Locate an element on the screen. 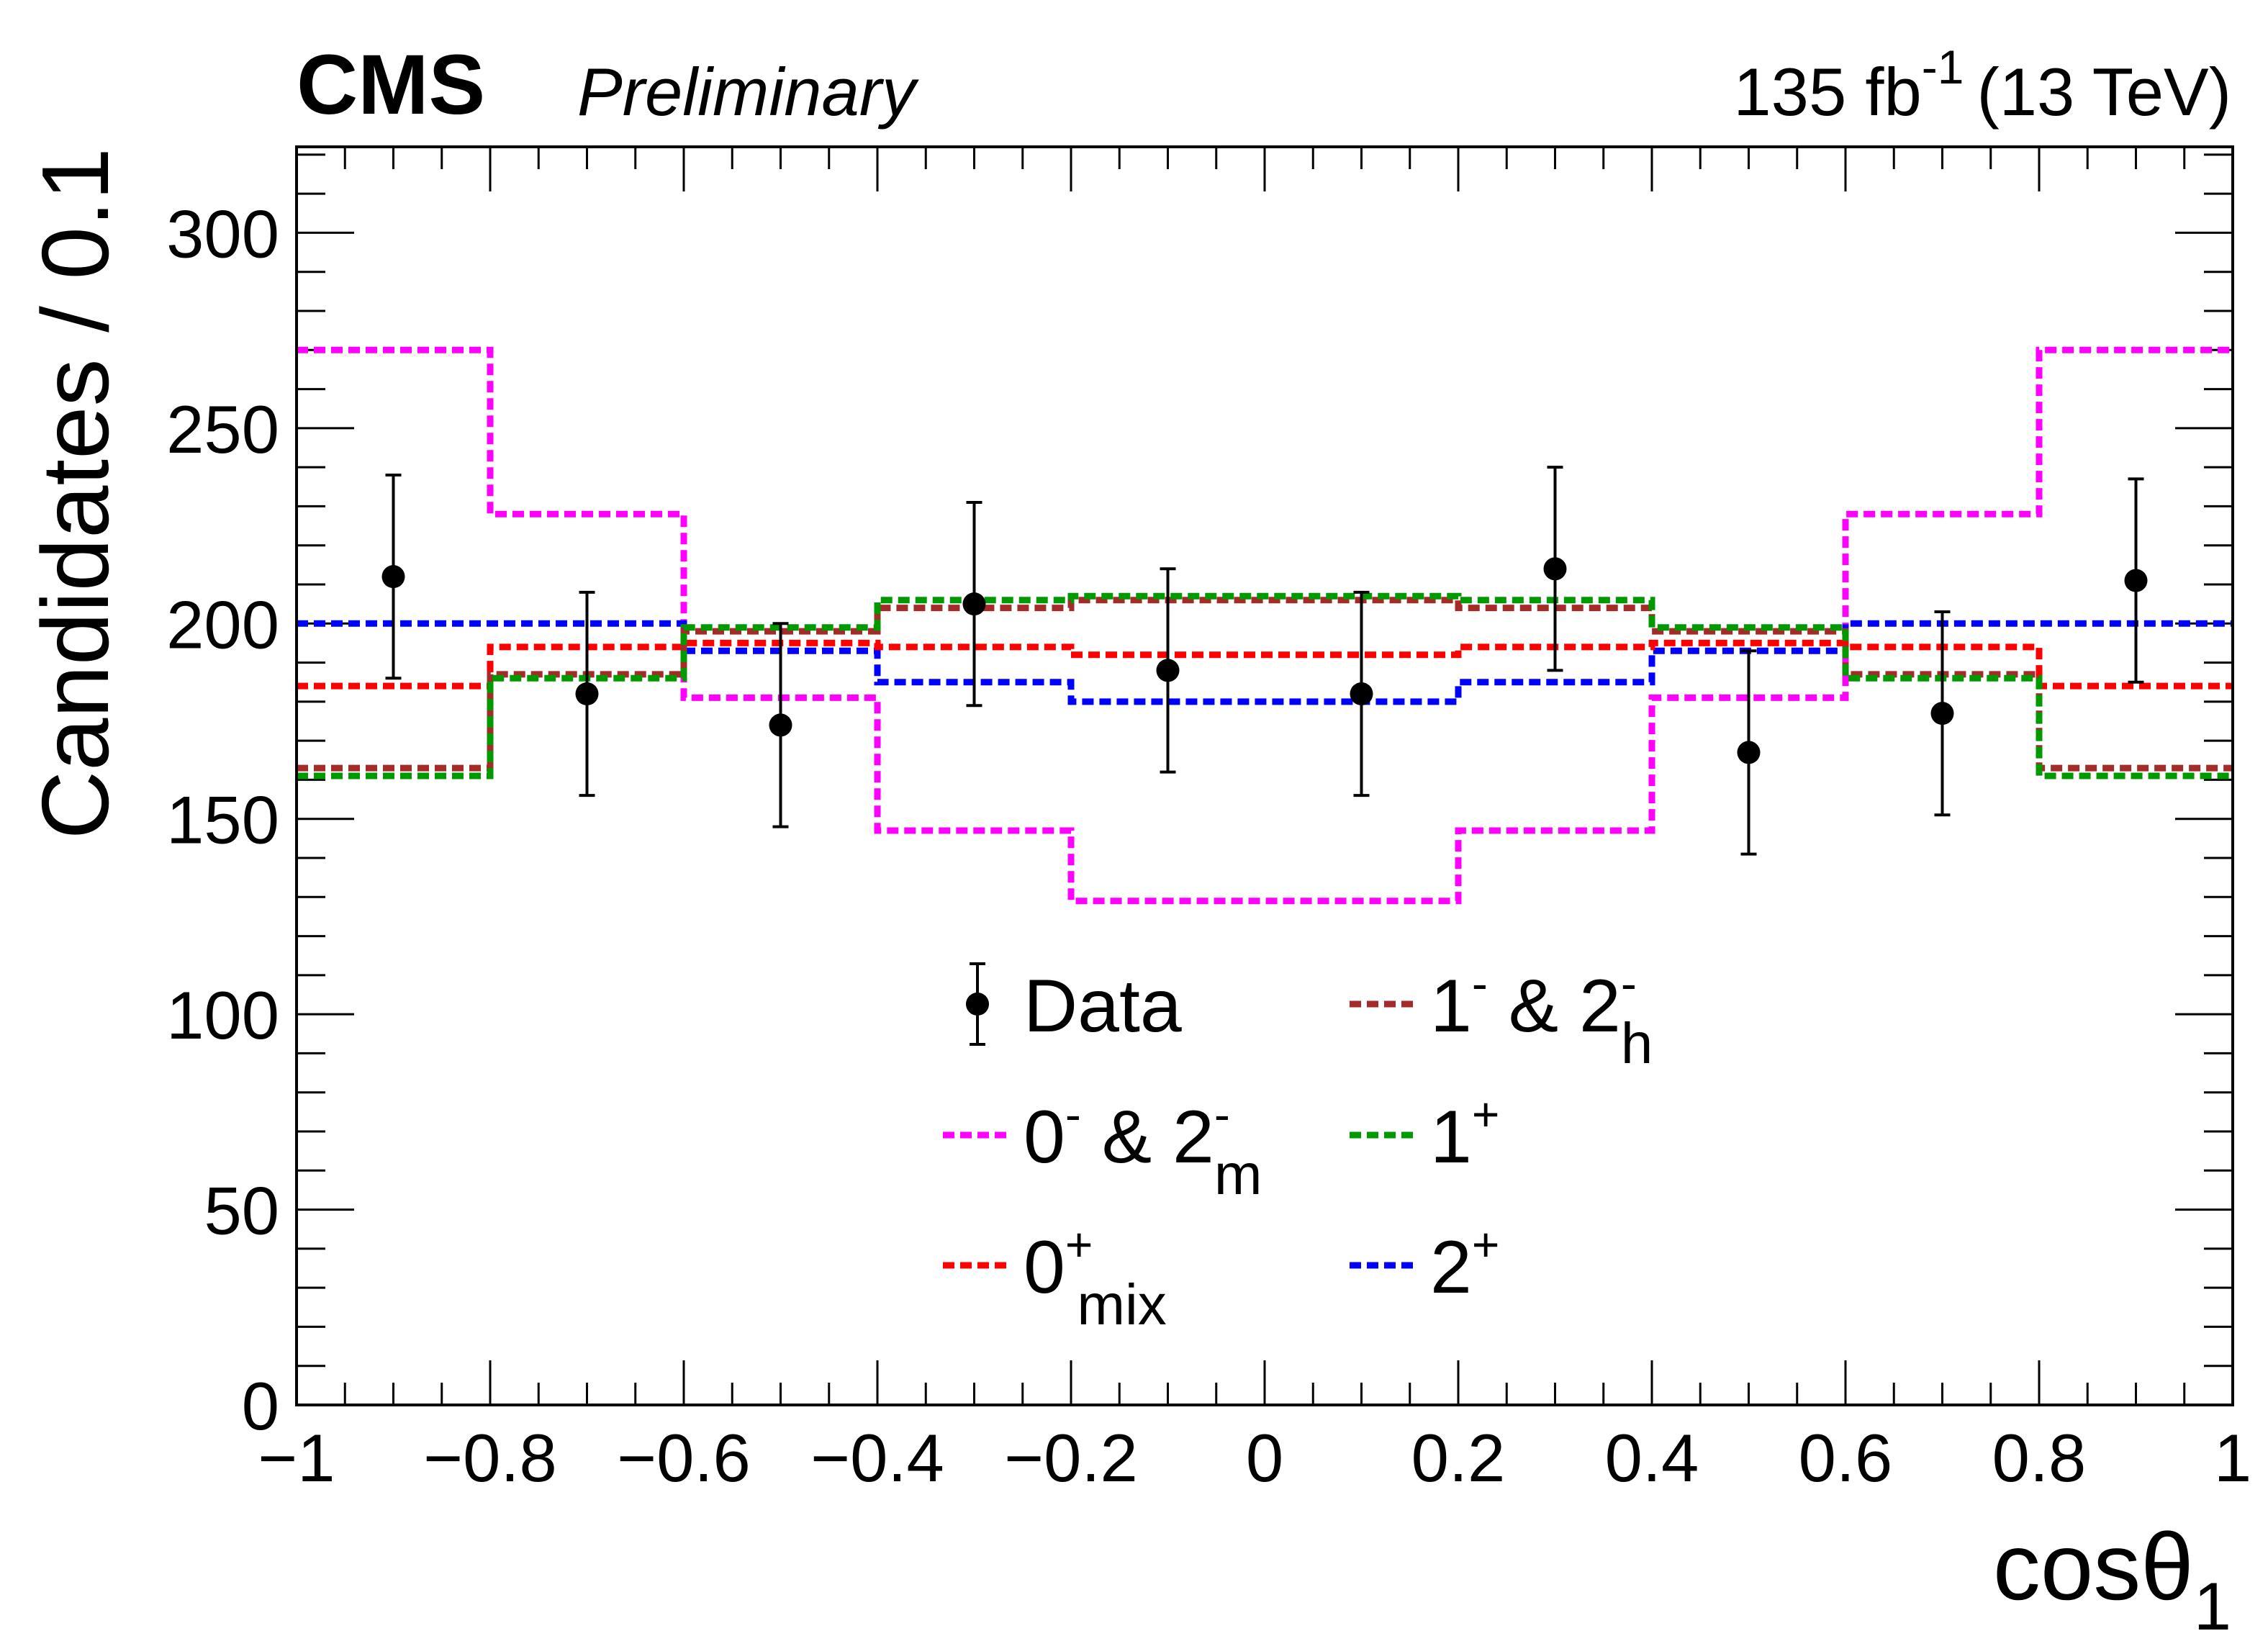 The image size is (2268, 1636). x-axis-title: cosθ1 is located at coordinates (2112, 1575).